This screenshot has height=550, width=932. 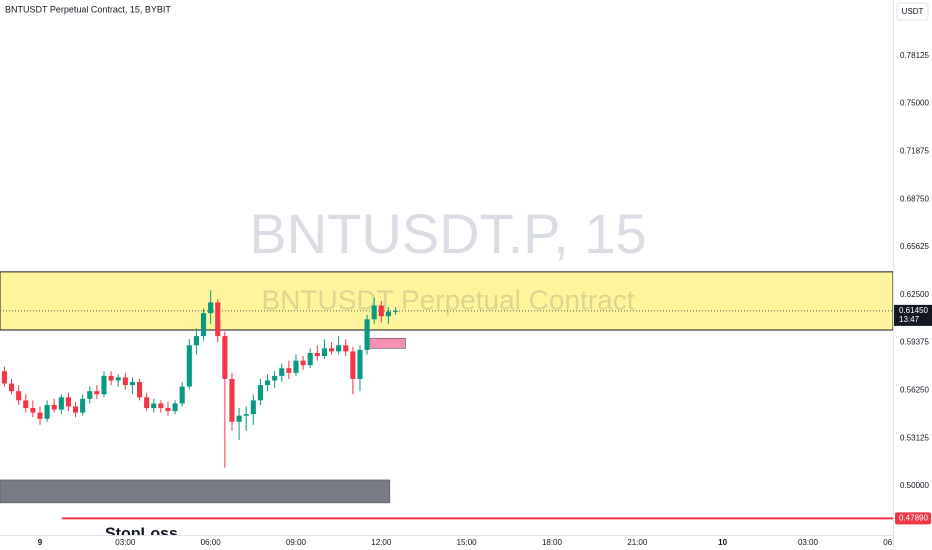 I want to click on x-tick-label: 18:00, so click(x=552, y=542).